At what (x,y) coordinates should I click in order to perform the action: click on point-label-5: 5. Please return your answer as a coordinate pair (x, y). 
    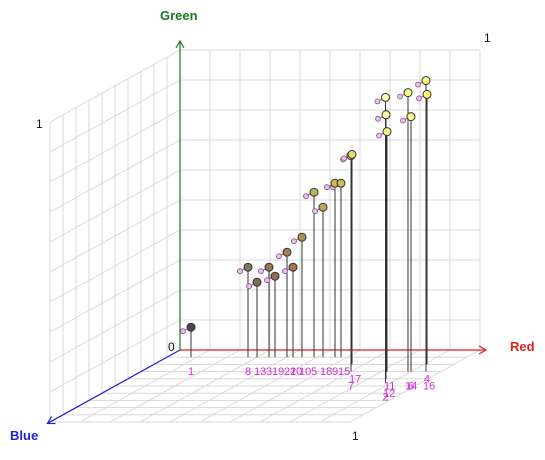
    Looking at the image, I should click on (314, 372).